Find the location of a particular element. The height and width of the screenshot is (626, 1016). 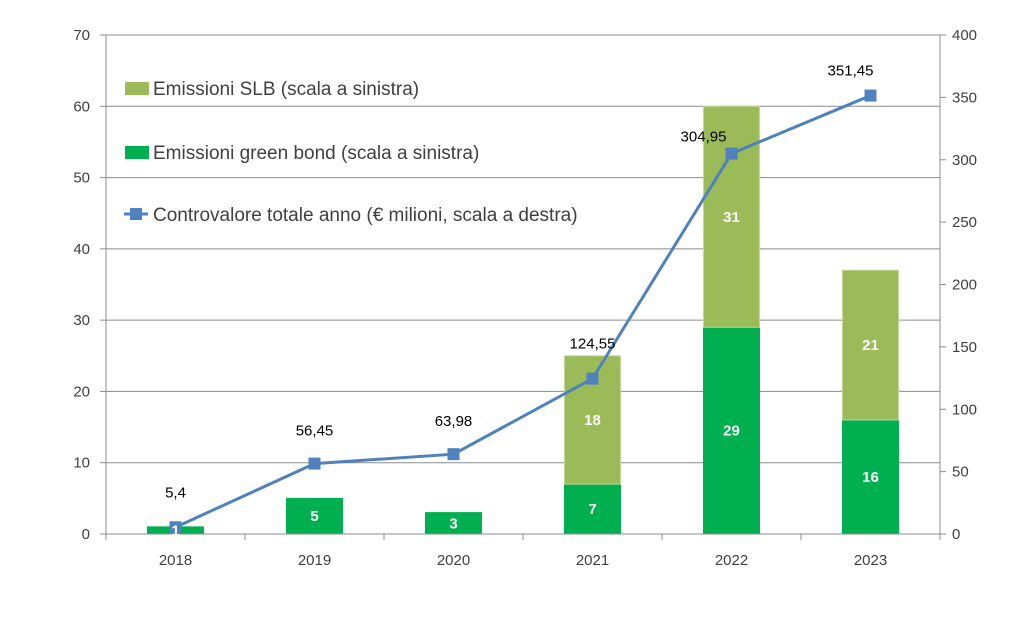

left-axis-tick-label: 30 is located at coordinates (81, 320).